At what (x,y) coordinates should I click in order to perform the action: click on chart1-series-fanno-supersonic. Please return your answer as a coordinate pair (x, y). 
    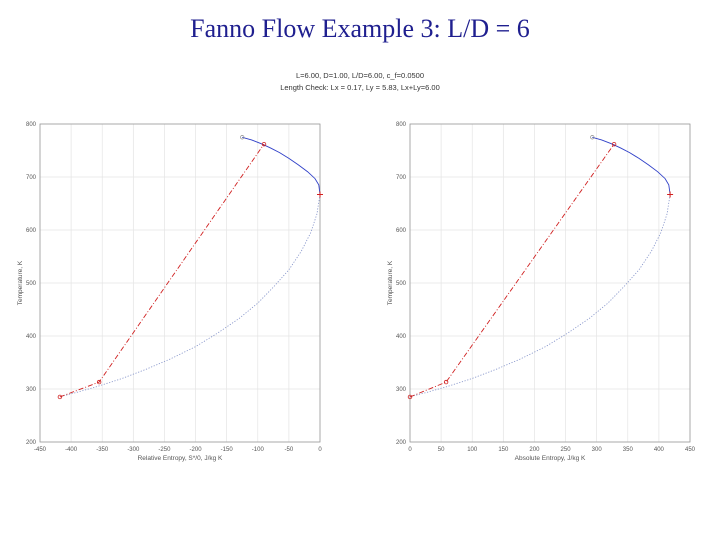
    Looking at the image, I should click on (540, 296).